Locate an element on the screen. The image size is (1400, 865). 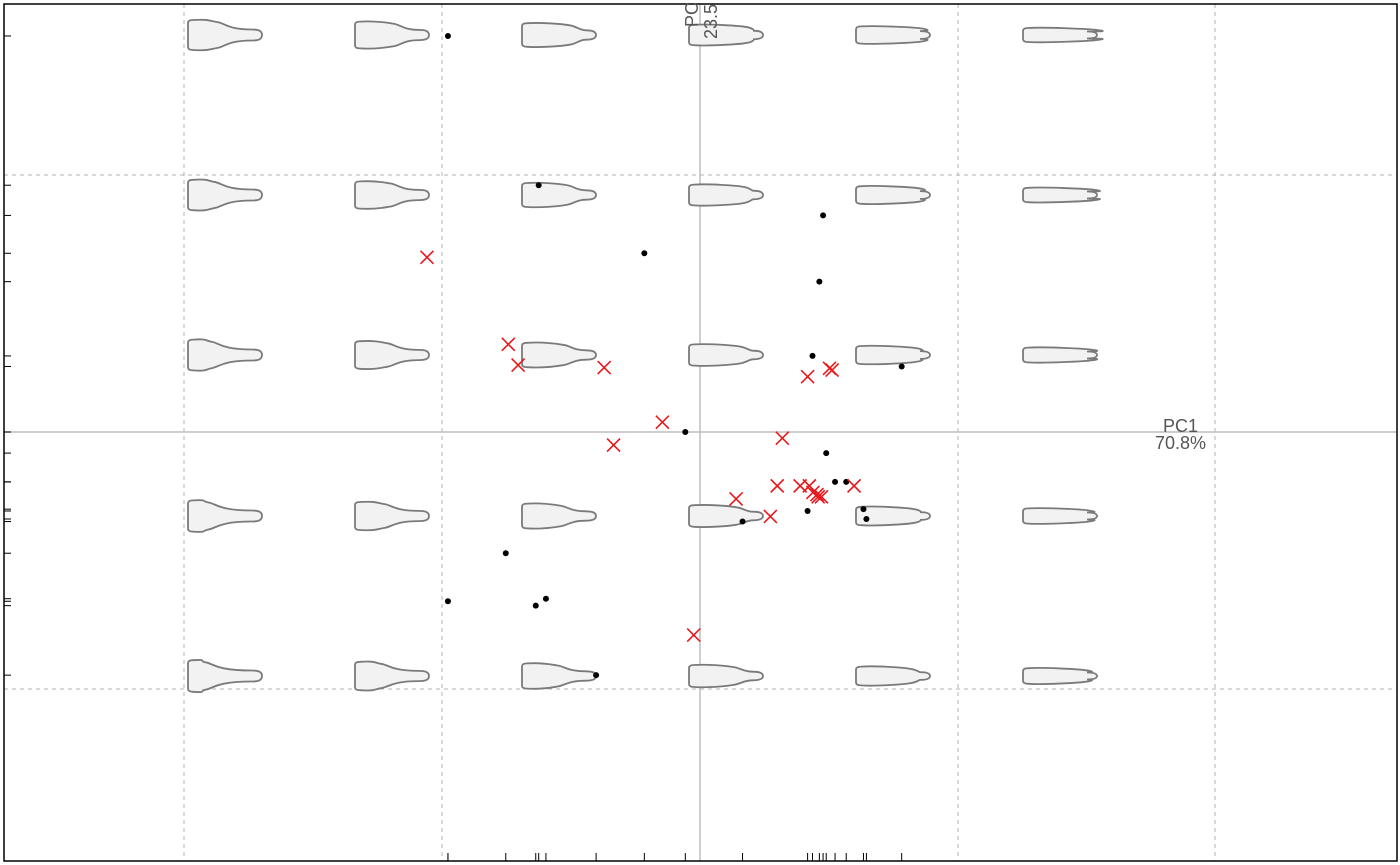
y-axis-variance: 23.5 is located at coordinates (711, 21).